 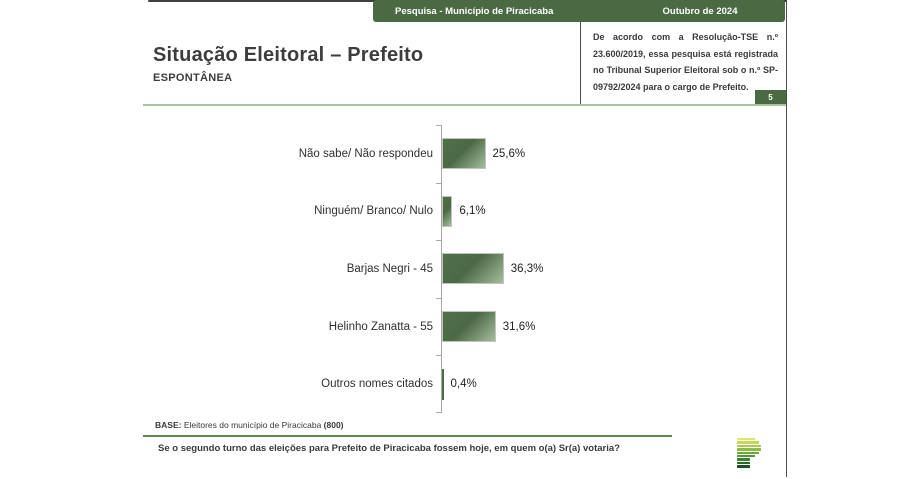 I want to click on value-label: 25,6%, so click(x=509, y=153).